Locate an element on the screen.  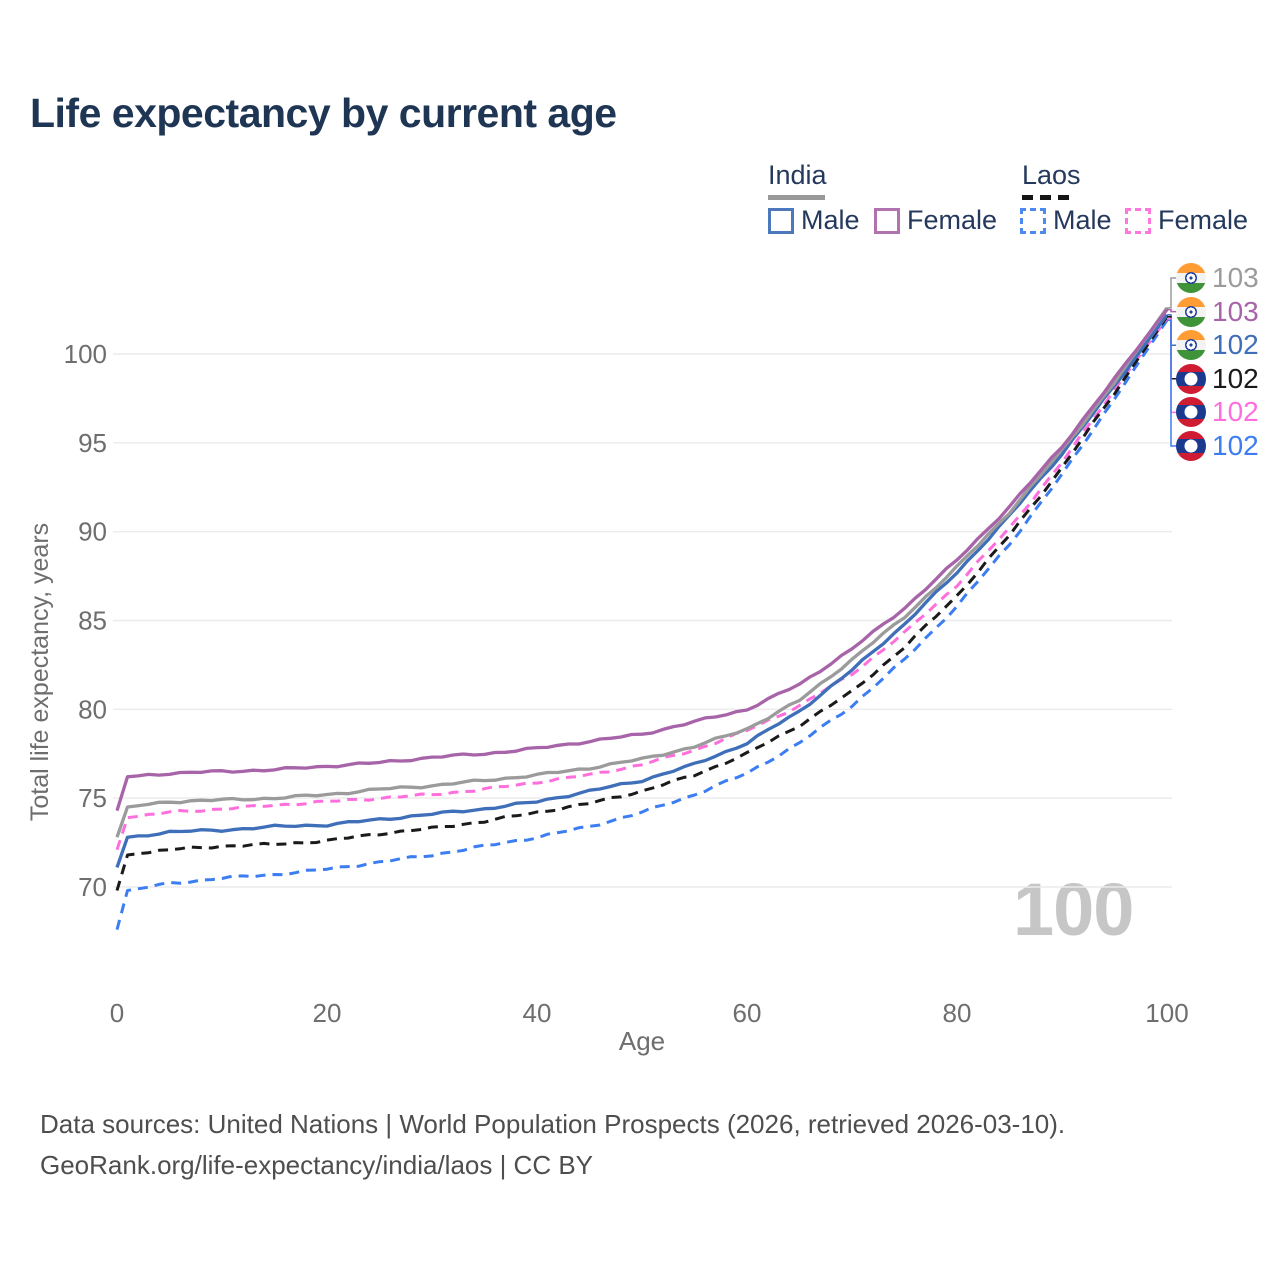
india-solid-line-swatch-icon is located at coordinates (796, 197).